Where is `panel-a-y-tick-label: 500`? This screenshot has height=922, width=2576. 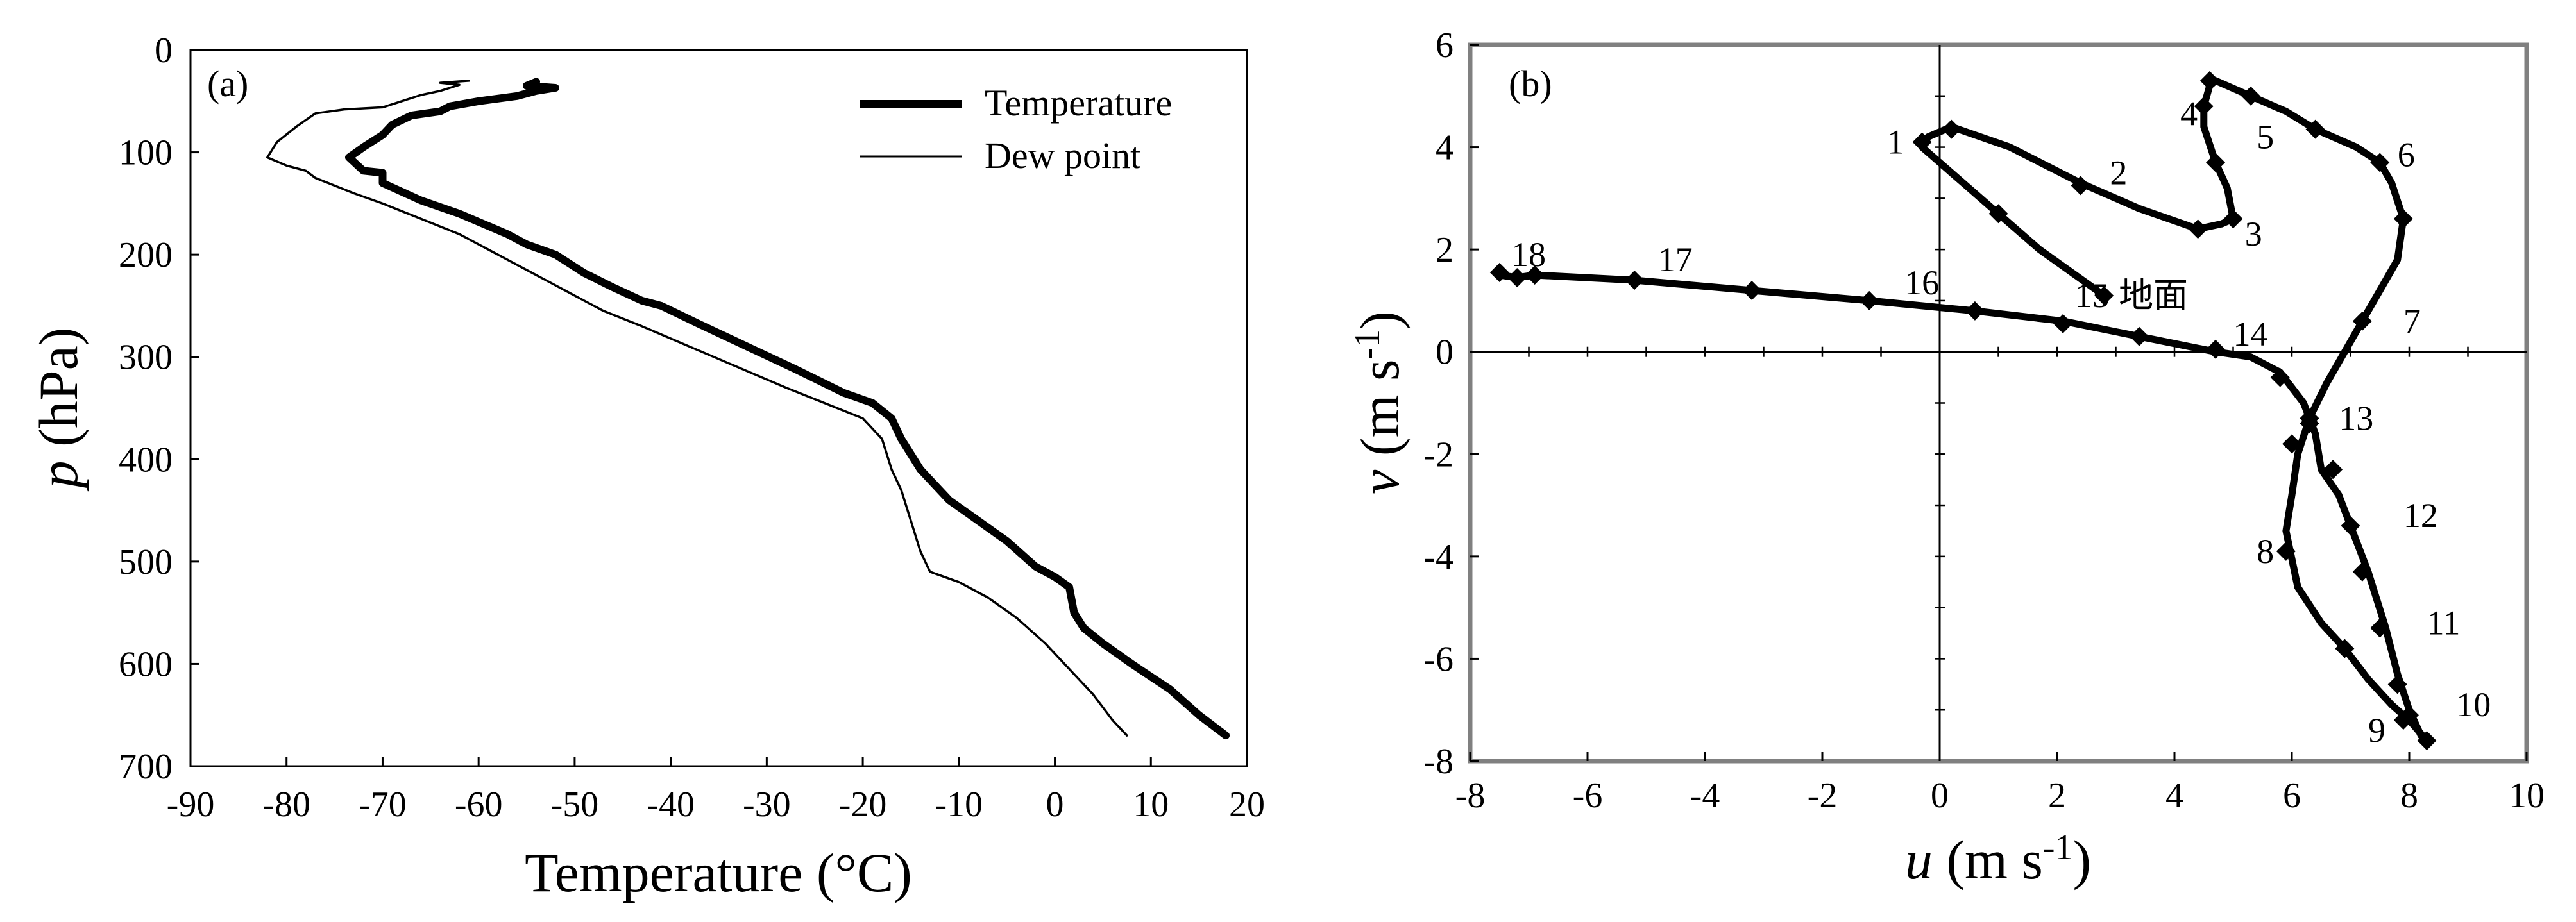
panel-a-y-tick-label: 500 is located at coordinates (146, 562).